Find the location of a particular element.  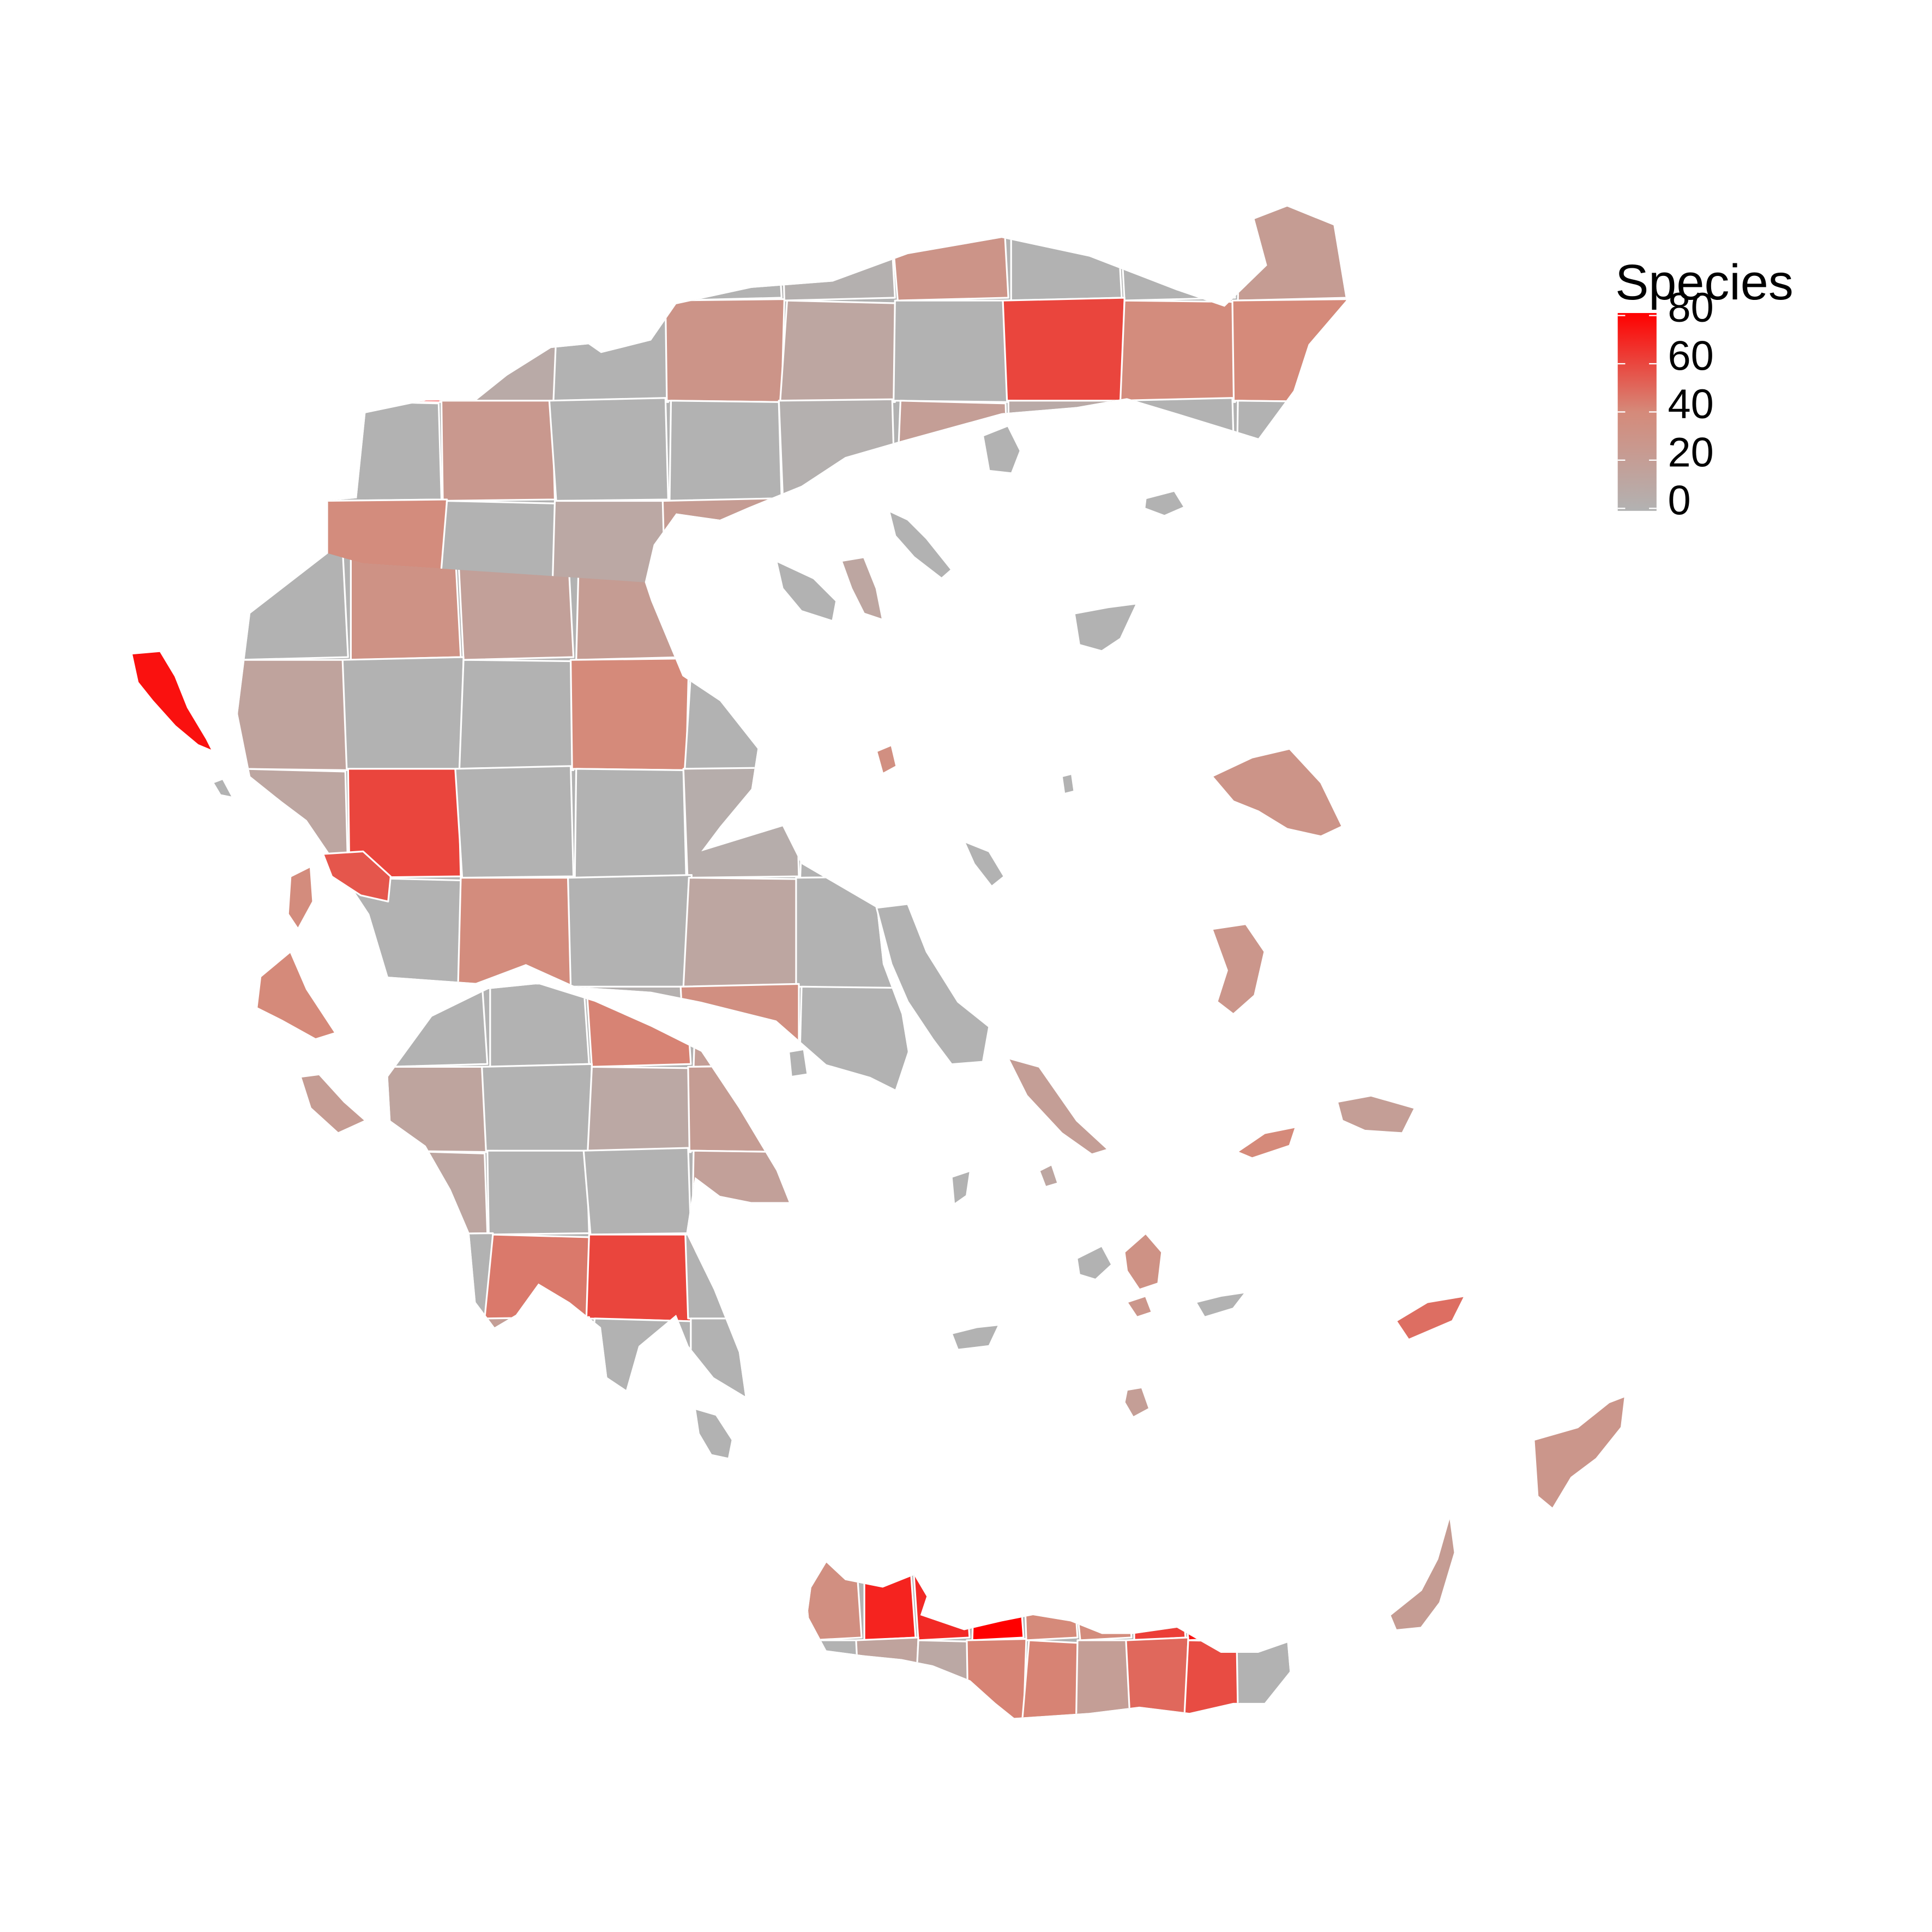

legend-title: Species is located at coordinates (1704, 282).